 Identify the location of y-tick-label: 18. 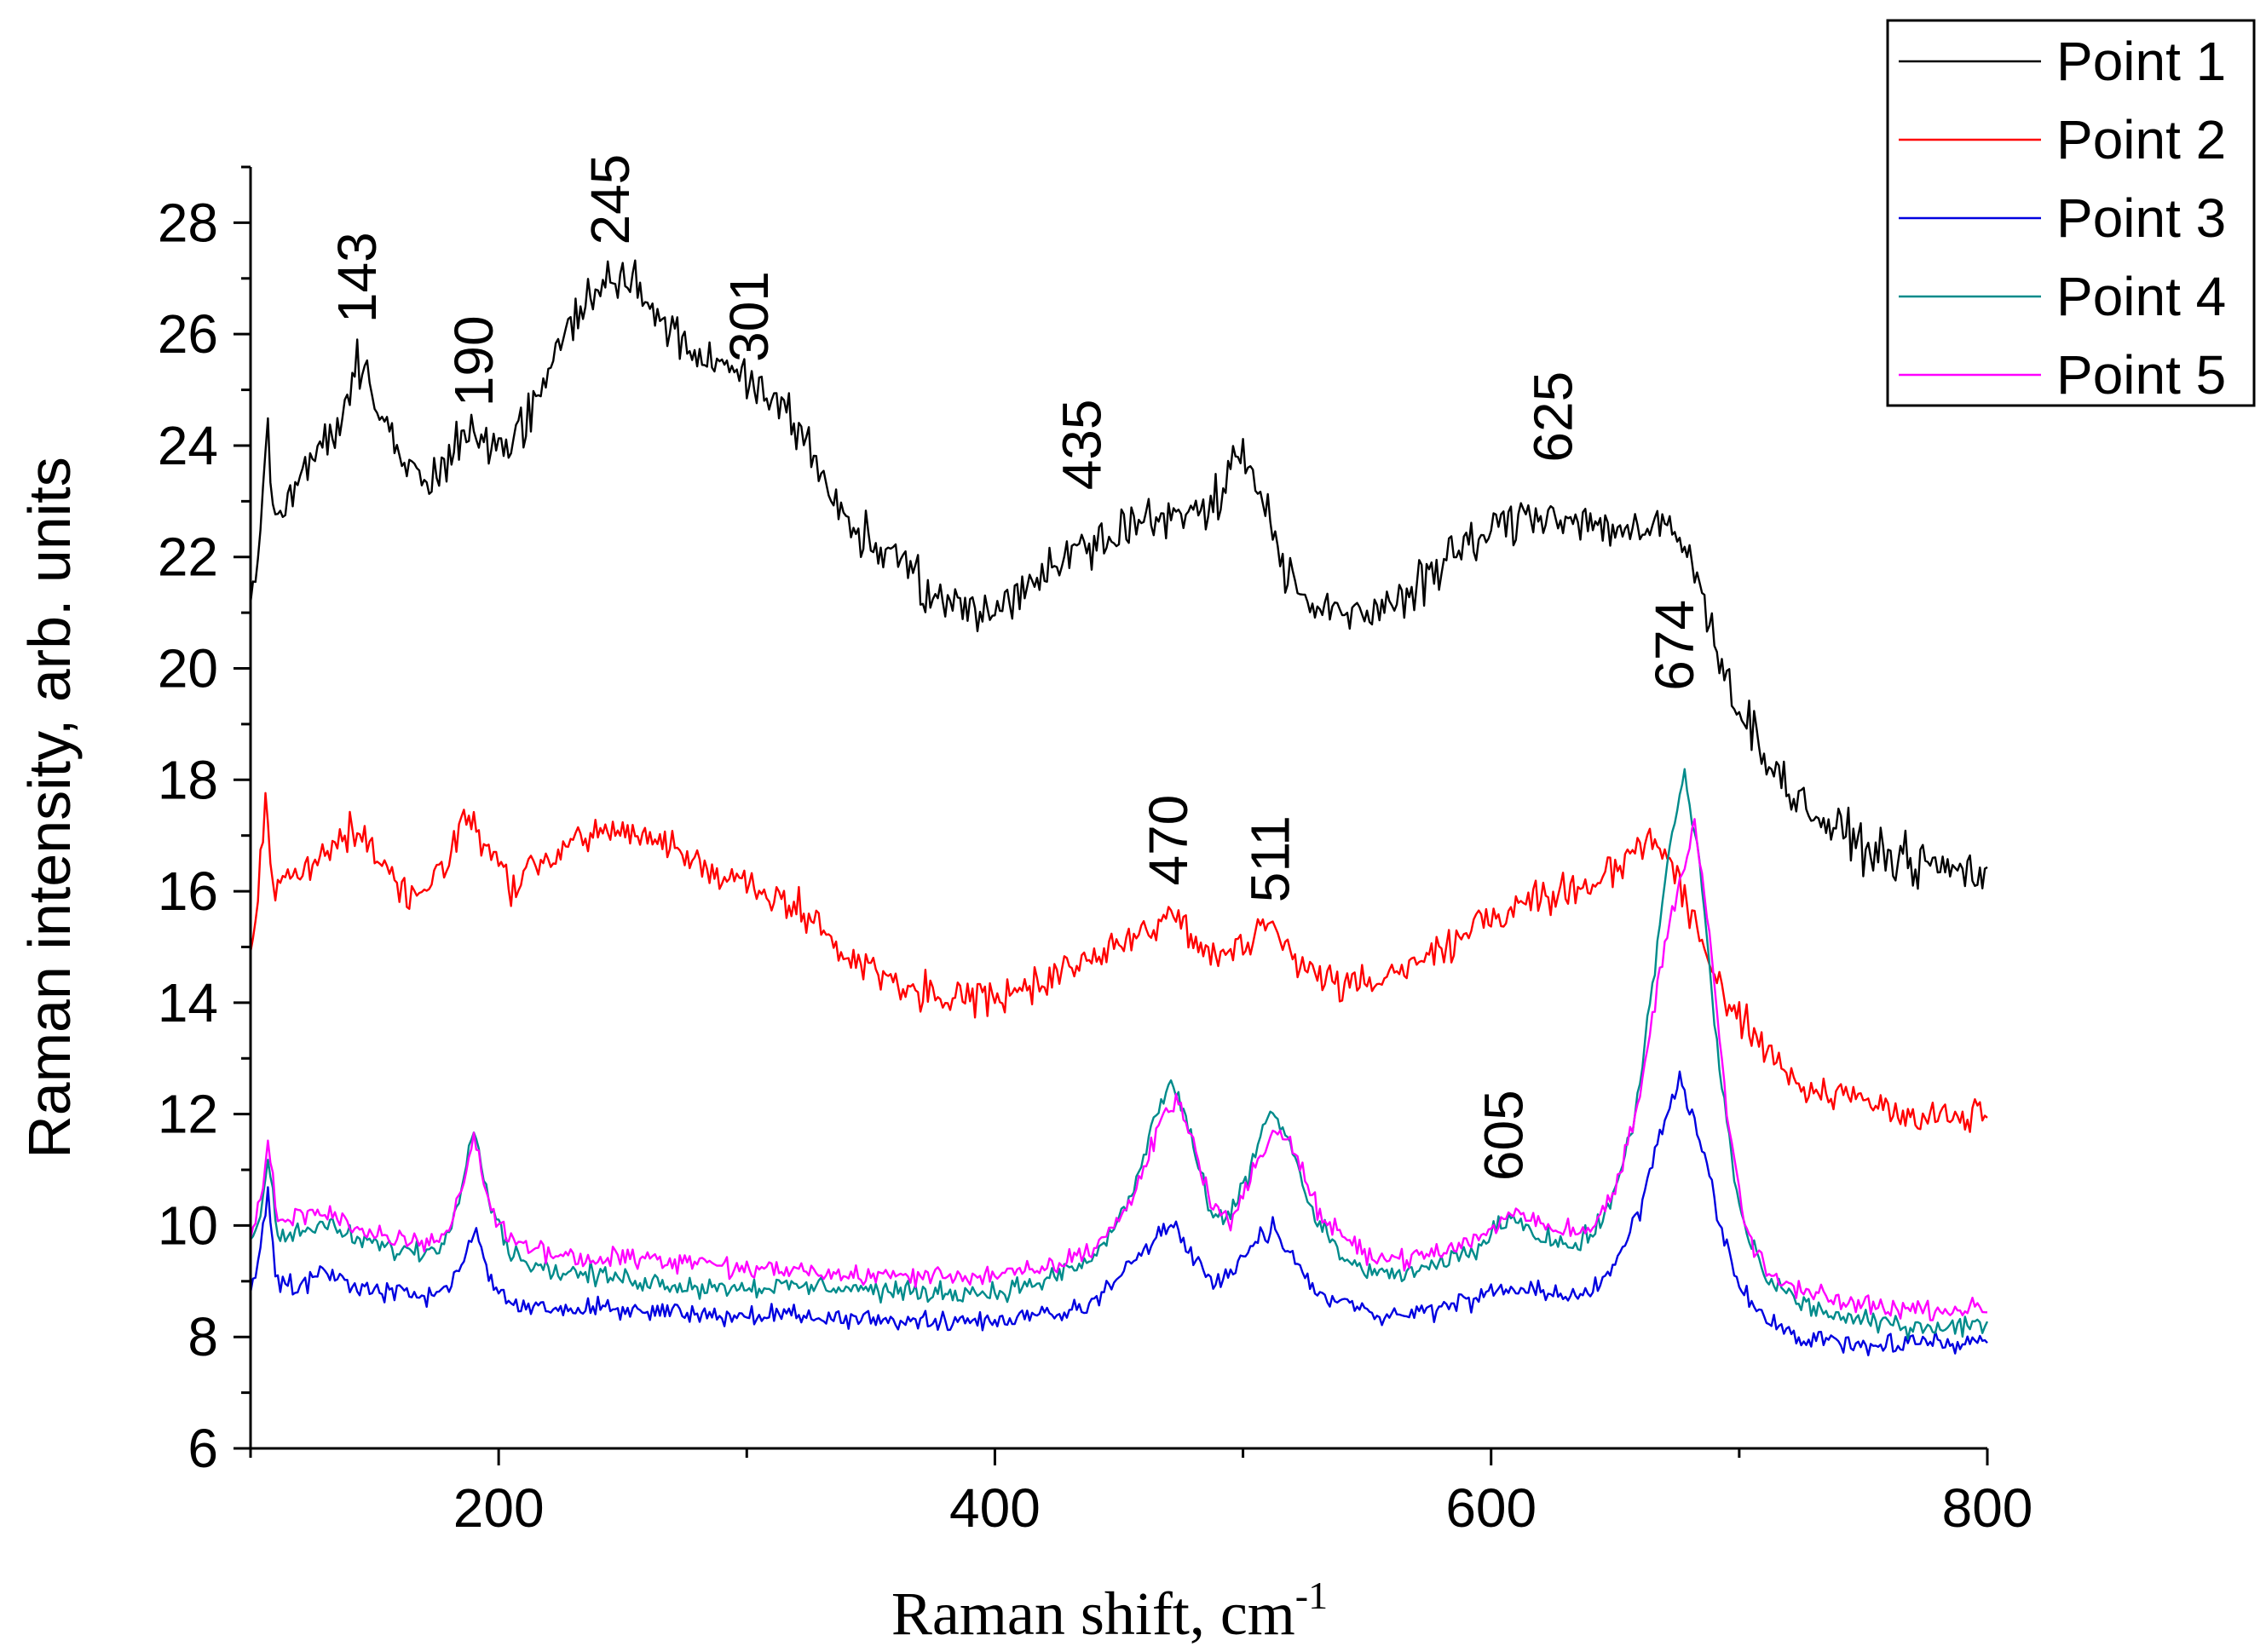
(188, 779).